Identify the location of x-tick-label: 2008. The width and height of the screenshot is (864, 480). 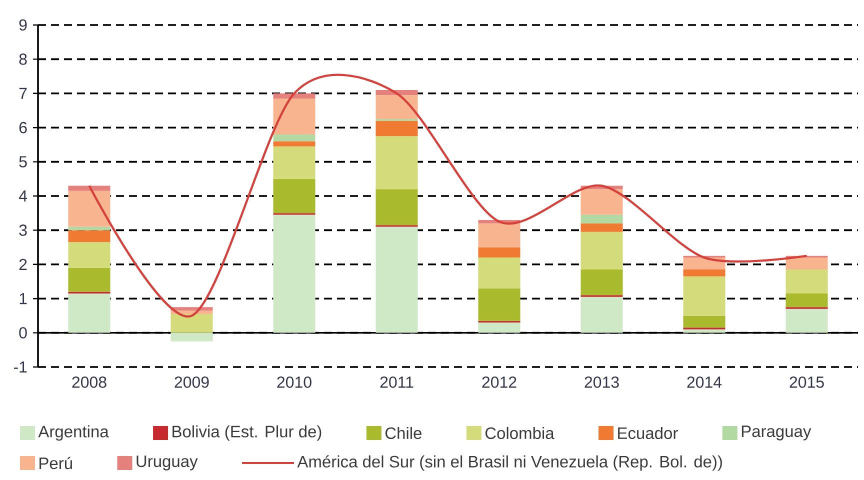
(89, 382).